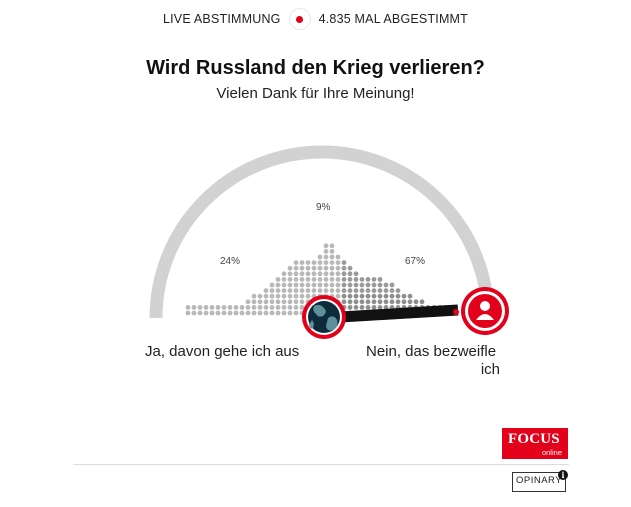 The image size is (631, 507). Describe the element at coordinates (321, 464) in the screenshot. I see `footer-divider` at that location.